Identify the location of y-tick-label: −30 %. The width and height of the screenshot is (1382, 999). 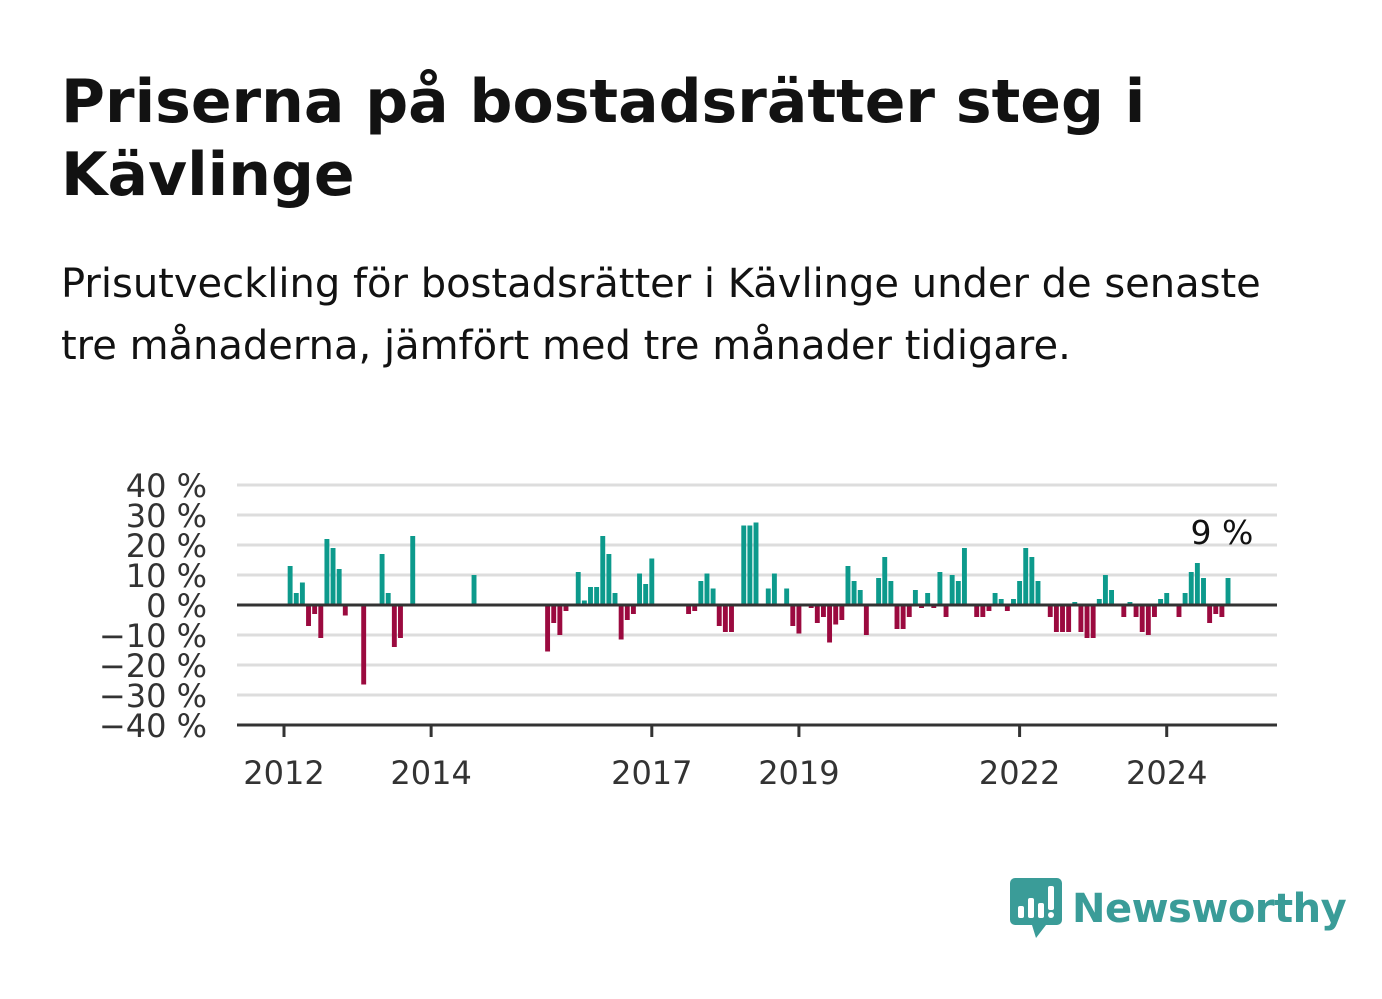
(153, 696).